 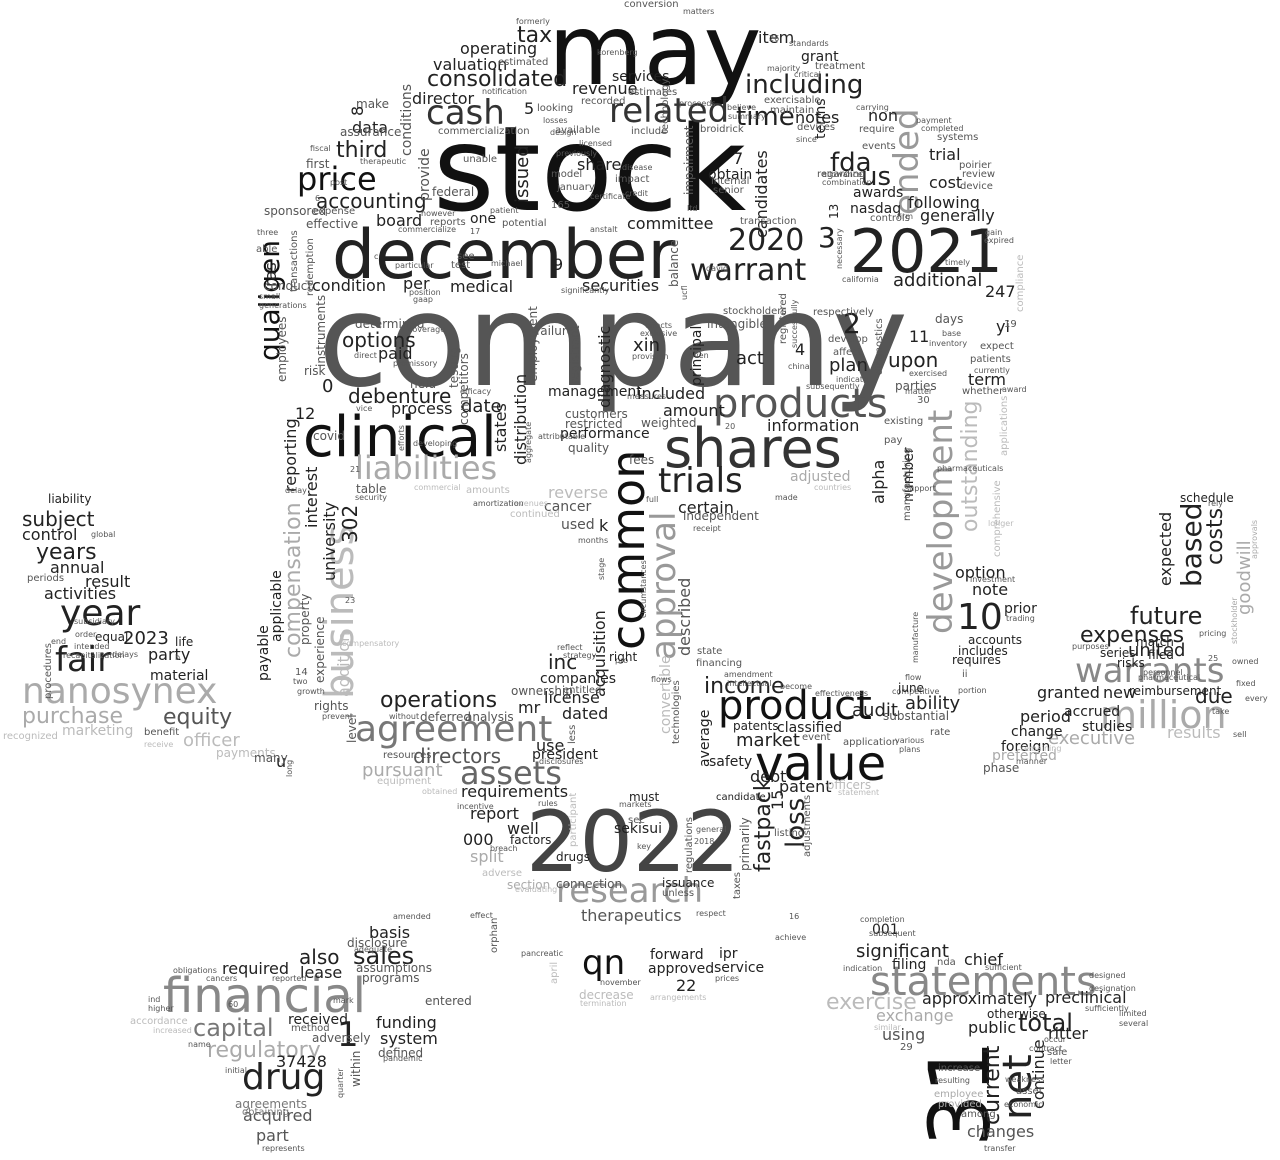 What do you see at coordinates (840, 66) in the screenshot?
I see `cloud-word: treatment` at bounding box center [840, 66].